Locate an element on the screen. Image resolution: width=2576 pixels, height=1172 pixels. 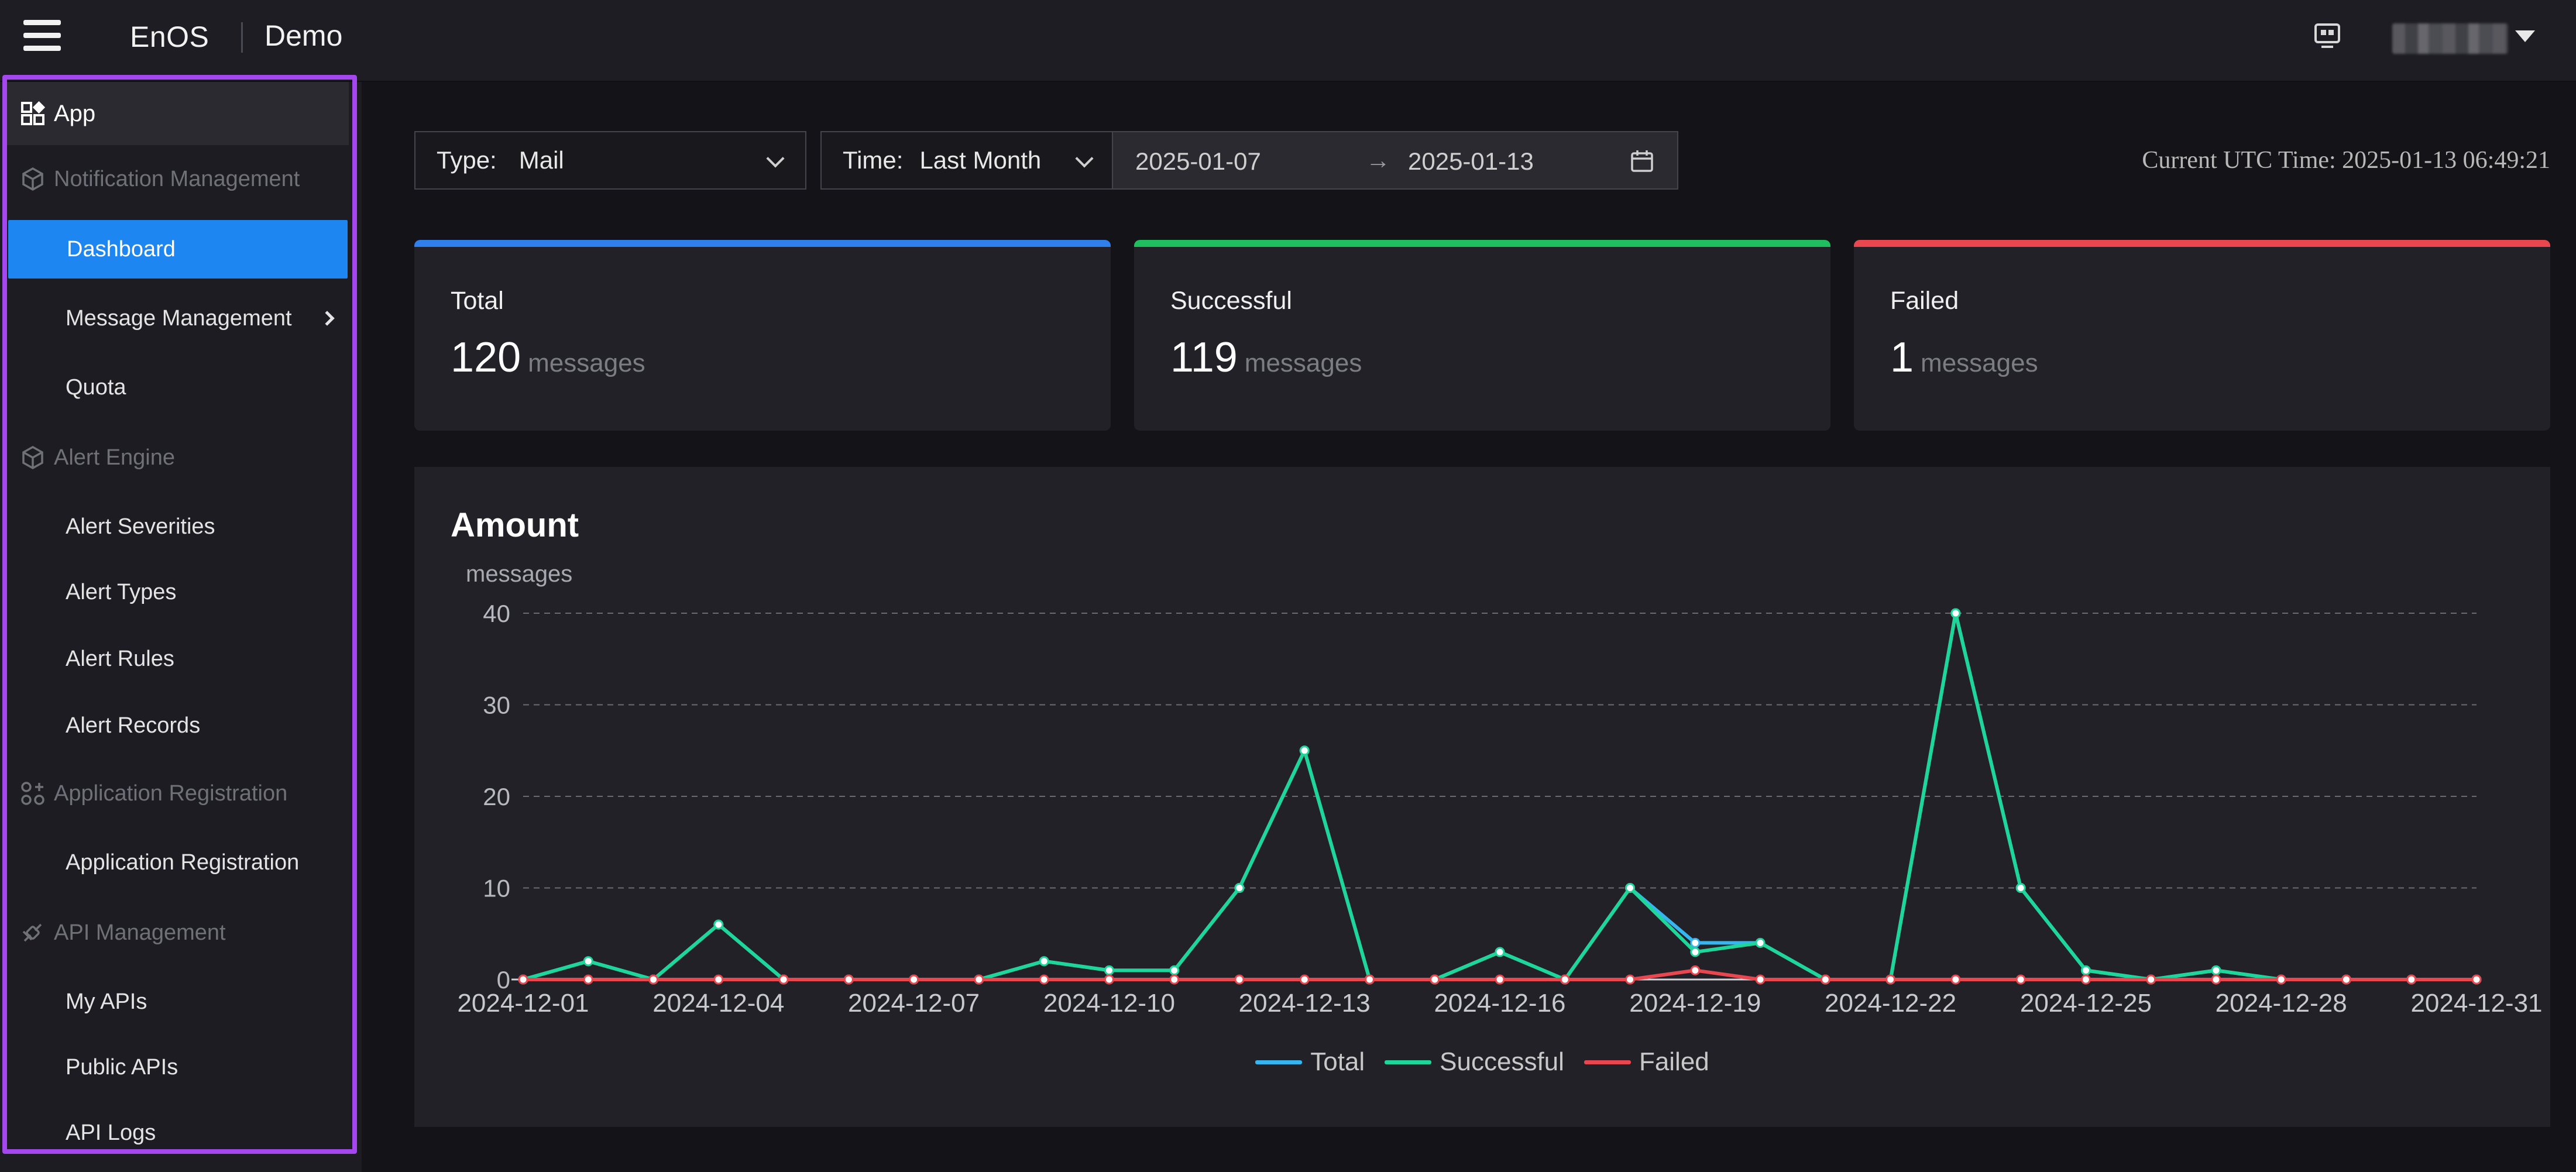
chart-legend: Total Successful Failed is located at coordinates (1482, 1062).